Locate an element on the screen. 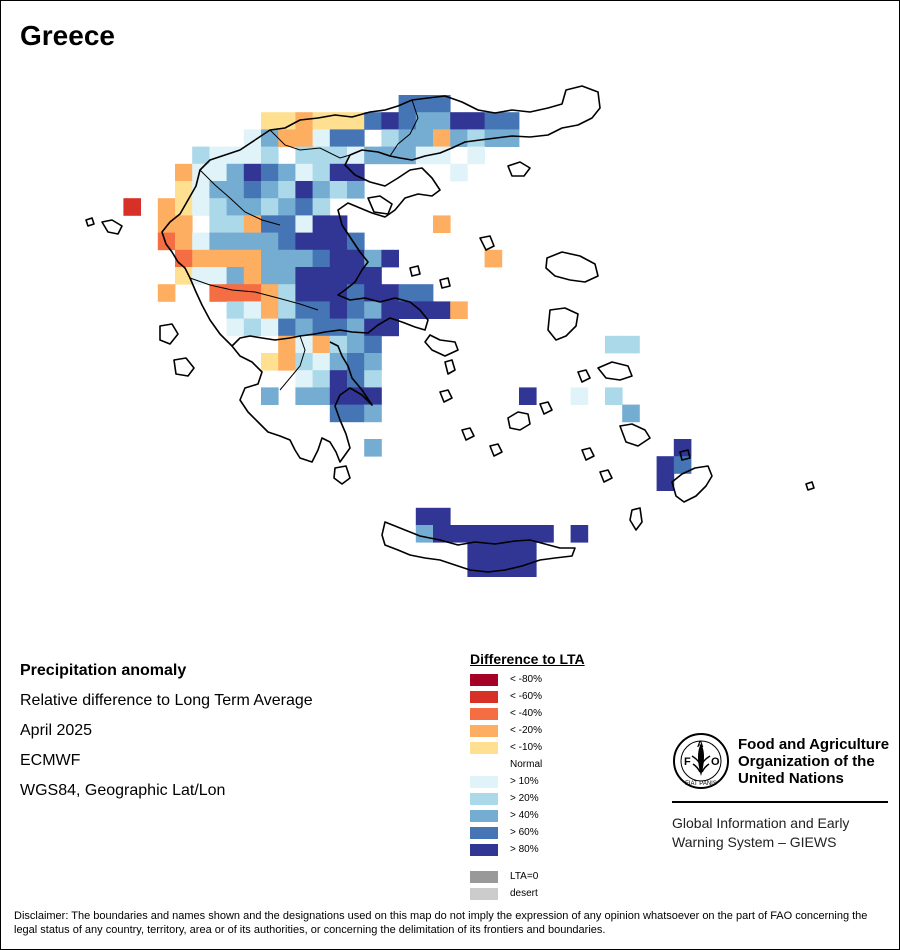 The height and width of the screenshot is (950, 900). fao-logo-letter-a: A is located at coordinates (700, 744).